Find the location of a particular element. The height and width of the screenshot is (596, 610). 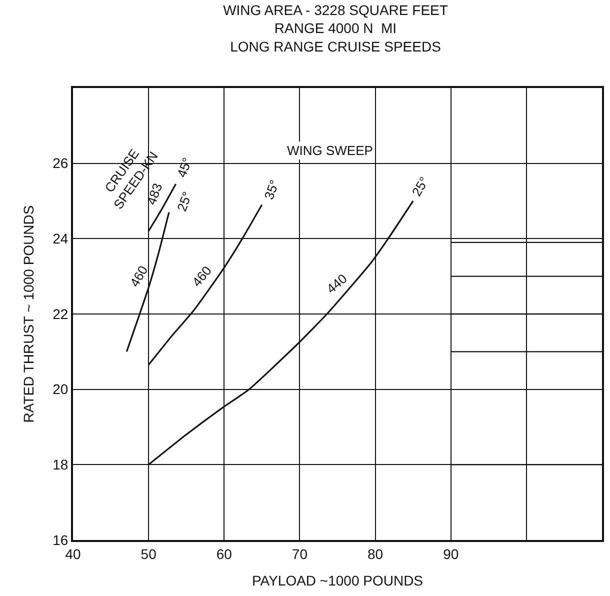

x-tick-label: 50 is located at coordinates (148, 554).